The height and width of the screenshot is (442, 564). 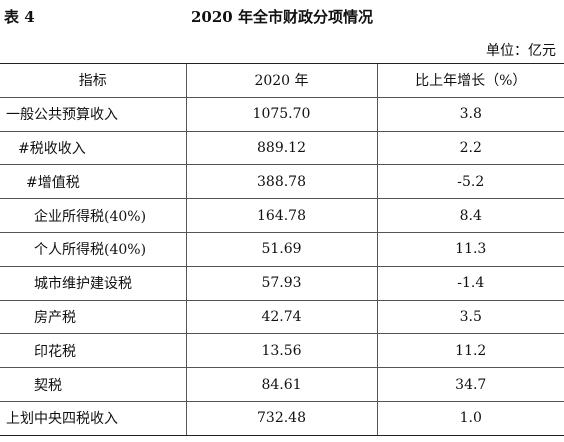 I want to click on row-growth: 3.5, so click(x=470, y=317).